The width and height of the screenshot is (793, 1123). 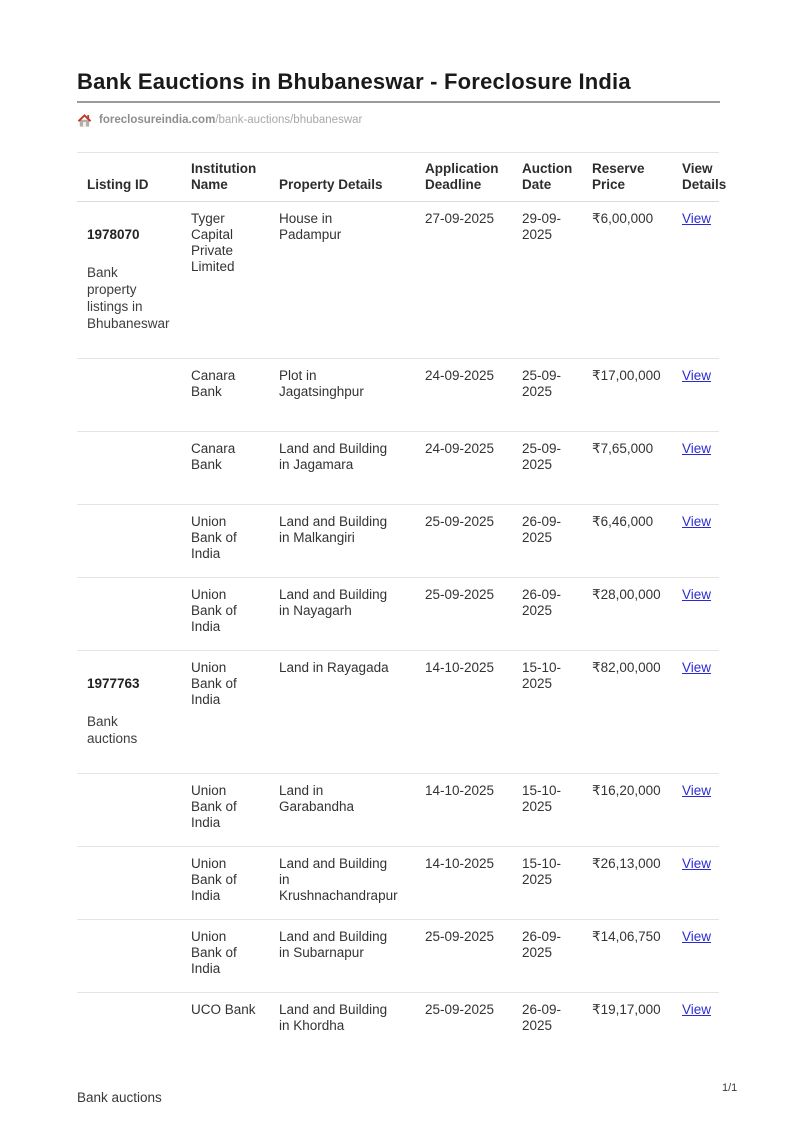 What do you see at coordinates (342, 956) in the screenshot?
I see `property-details: Land and Building in Subarnapur` at bounding box center [342, 956].